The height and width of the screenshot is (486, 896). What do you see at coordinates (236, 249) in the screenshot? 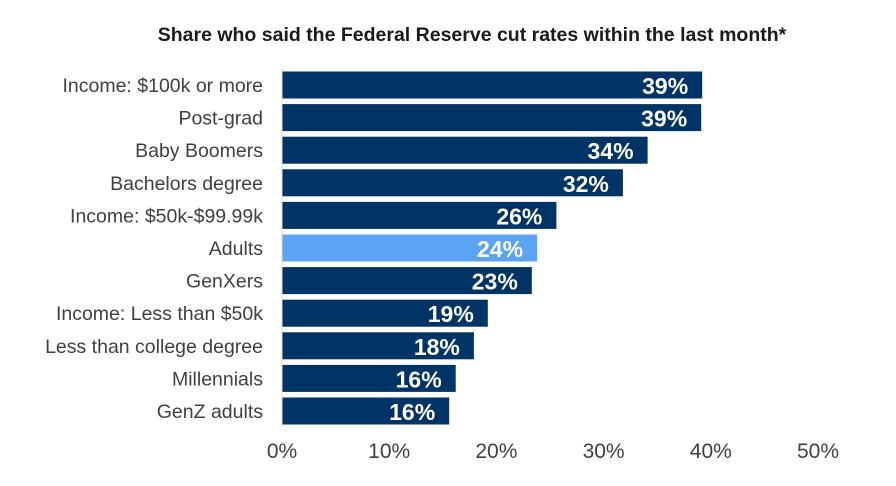
I see `category-label: Adults` at bounding box center [236, 249].